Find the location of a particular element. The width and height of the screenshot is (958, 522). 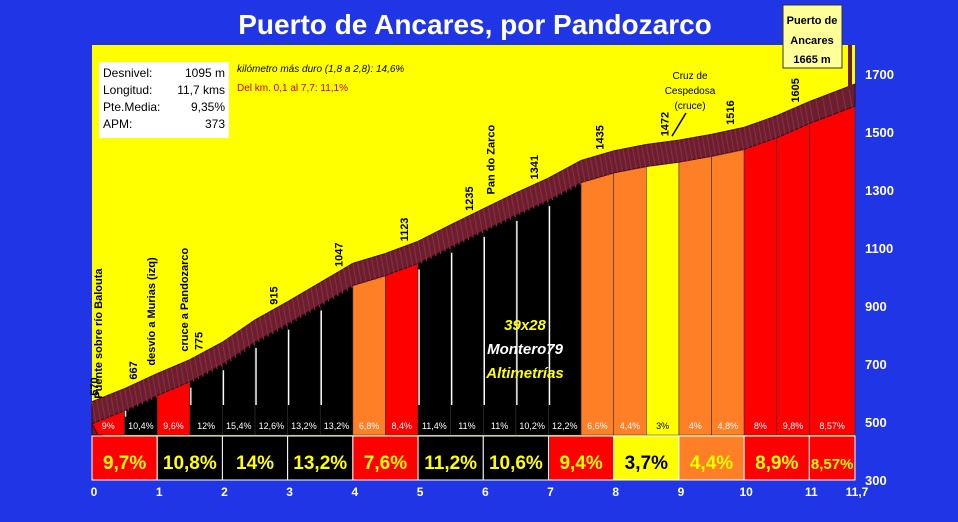

summit-label-line2: Ancares is located at coordinates (811, 41).